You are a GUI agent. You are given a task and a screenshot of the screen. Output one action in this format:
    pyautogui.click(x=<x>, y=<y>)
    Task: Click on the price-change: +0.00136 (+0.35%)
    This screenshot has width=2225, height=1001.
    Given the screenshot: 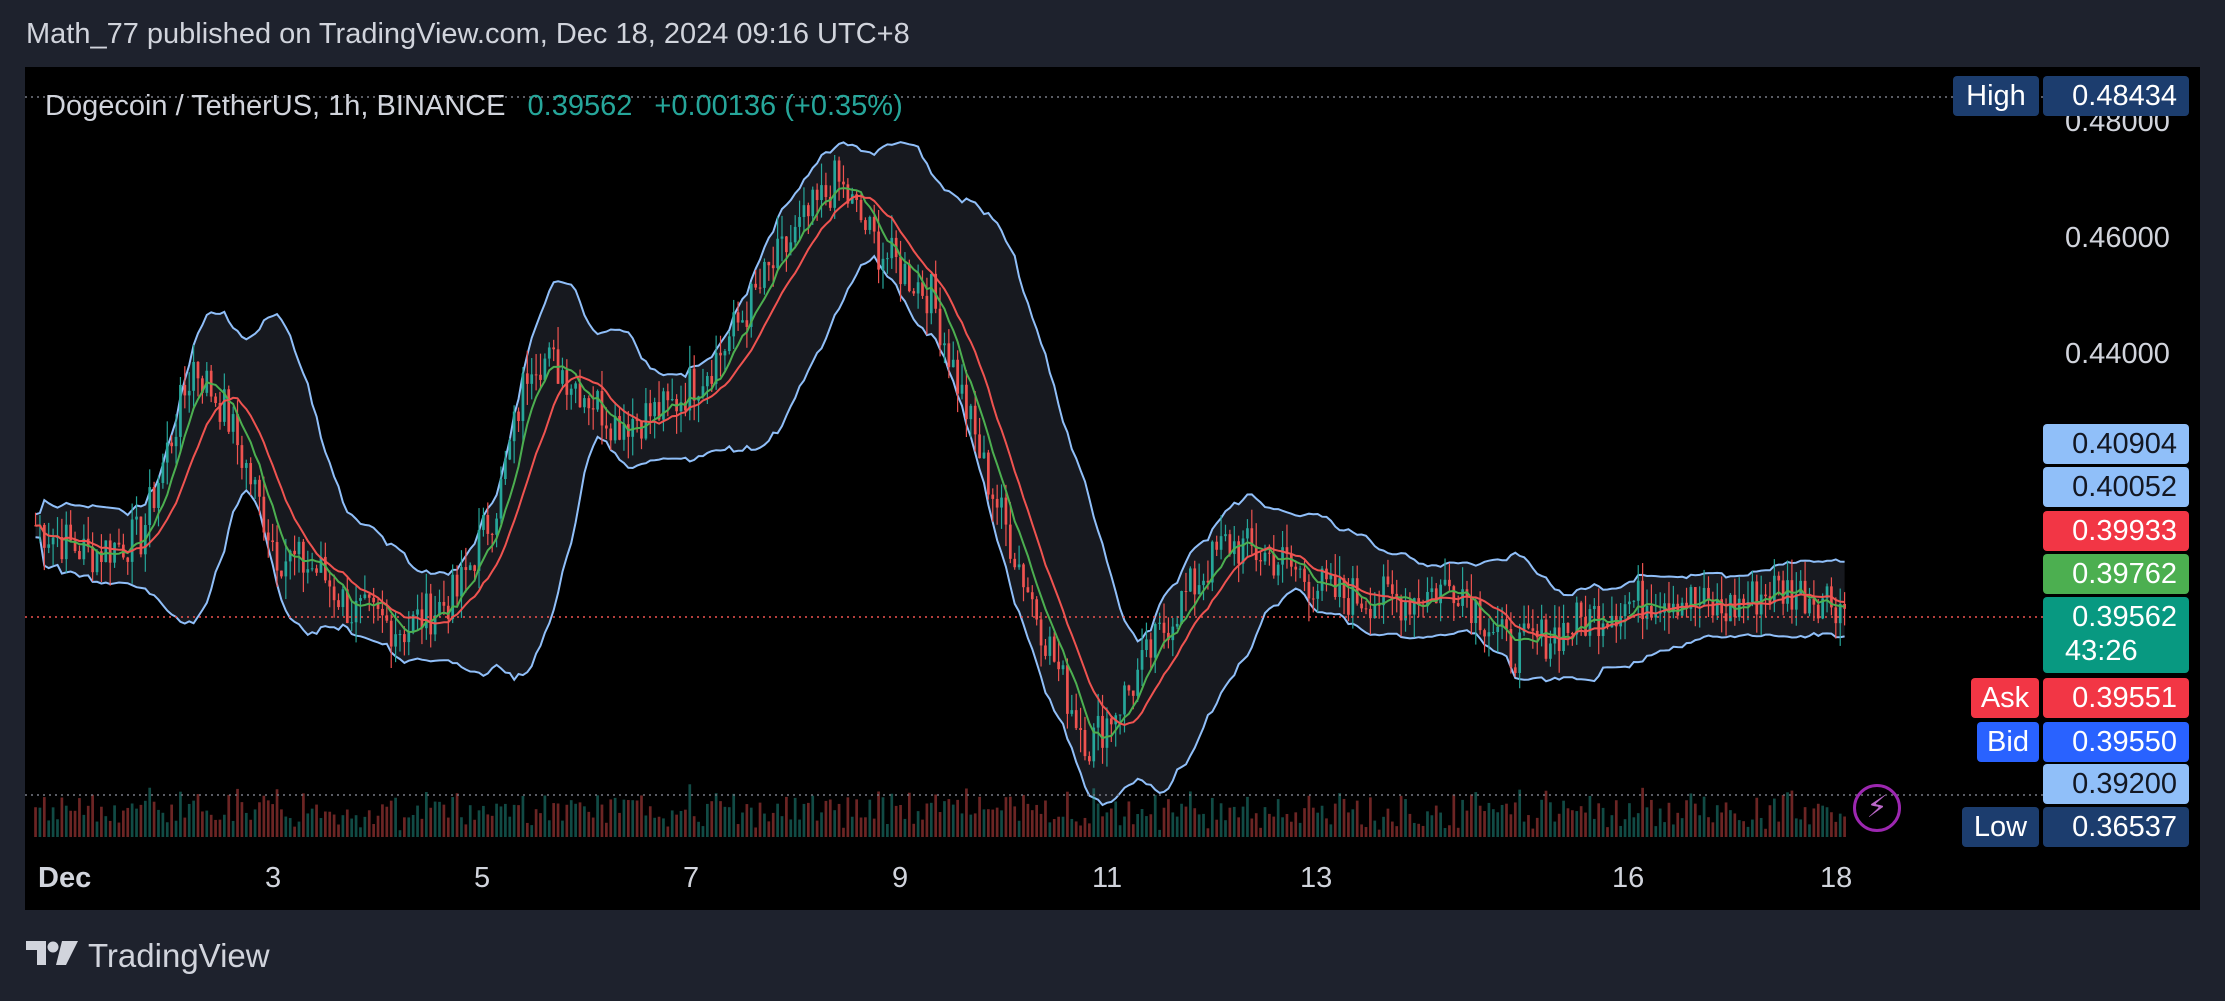 What is the action you would take?
    pyautogui.click(x=778, y=106)
    